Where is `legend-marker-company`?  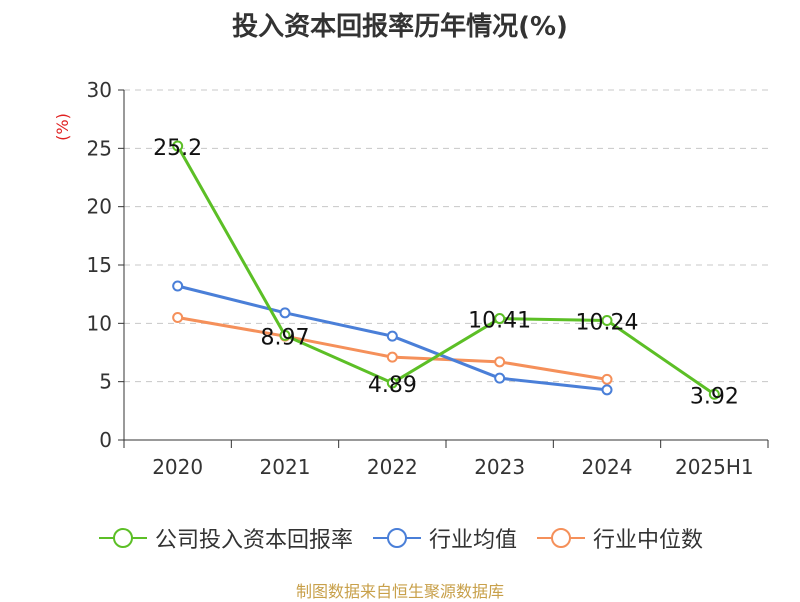 legend-marker-company is located at coordinates (122, 538).